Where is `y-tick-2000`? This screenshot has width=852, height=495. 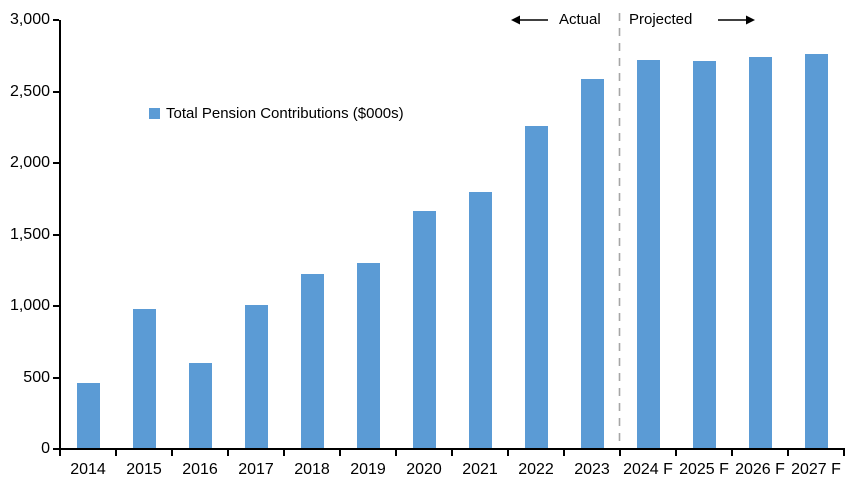 y-tick-2000 is located at coordinates (56, 163).